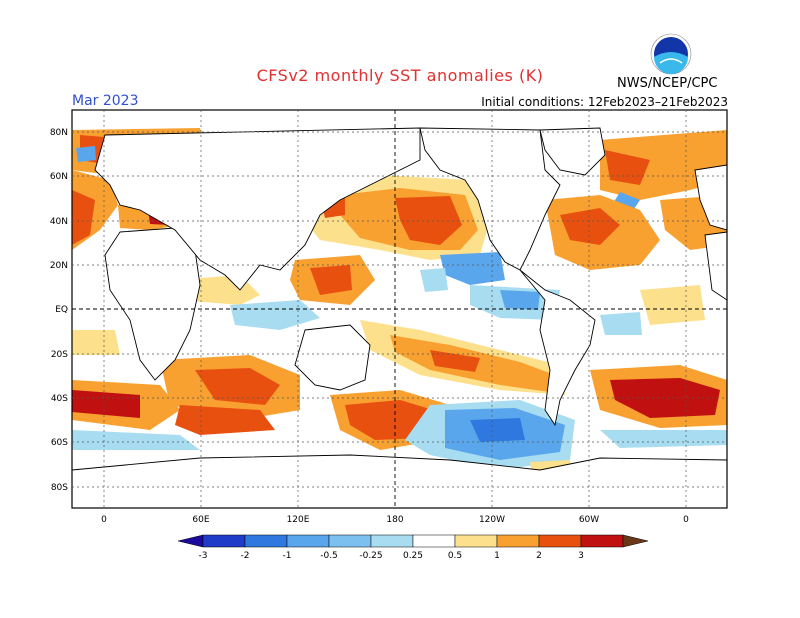  Describe the element at coordinates (59, 222) in the screenshot. I see `lat-label: 40N` at that location.